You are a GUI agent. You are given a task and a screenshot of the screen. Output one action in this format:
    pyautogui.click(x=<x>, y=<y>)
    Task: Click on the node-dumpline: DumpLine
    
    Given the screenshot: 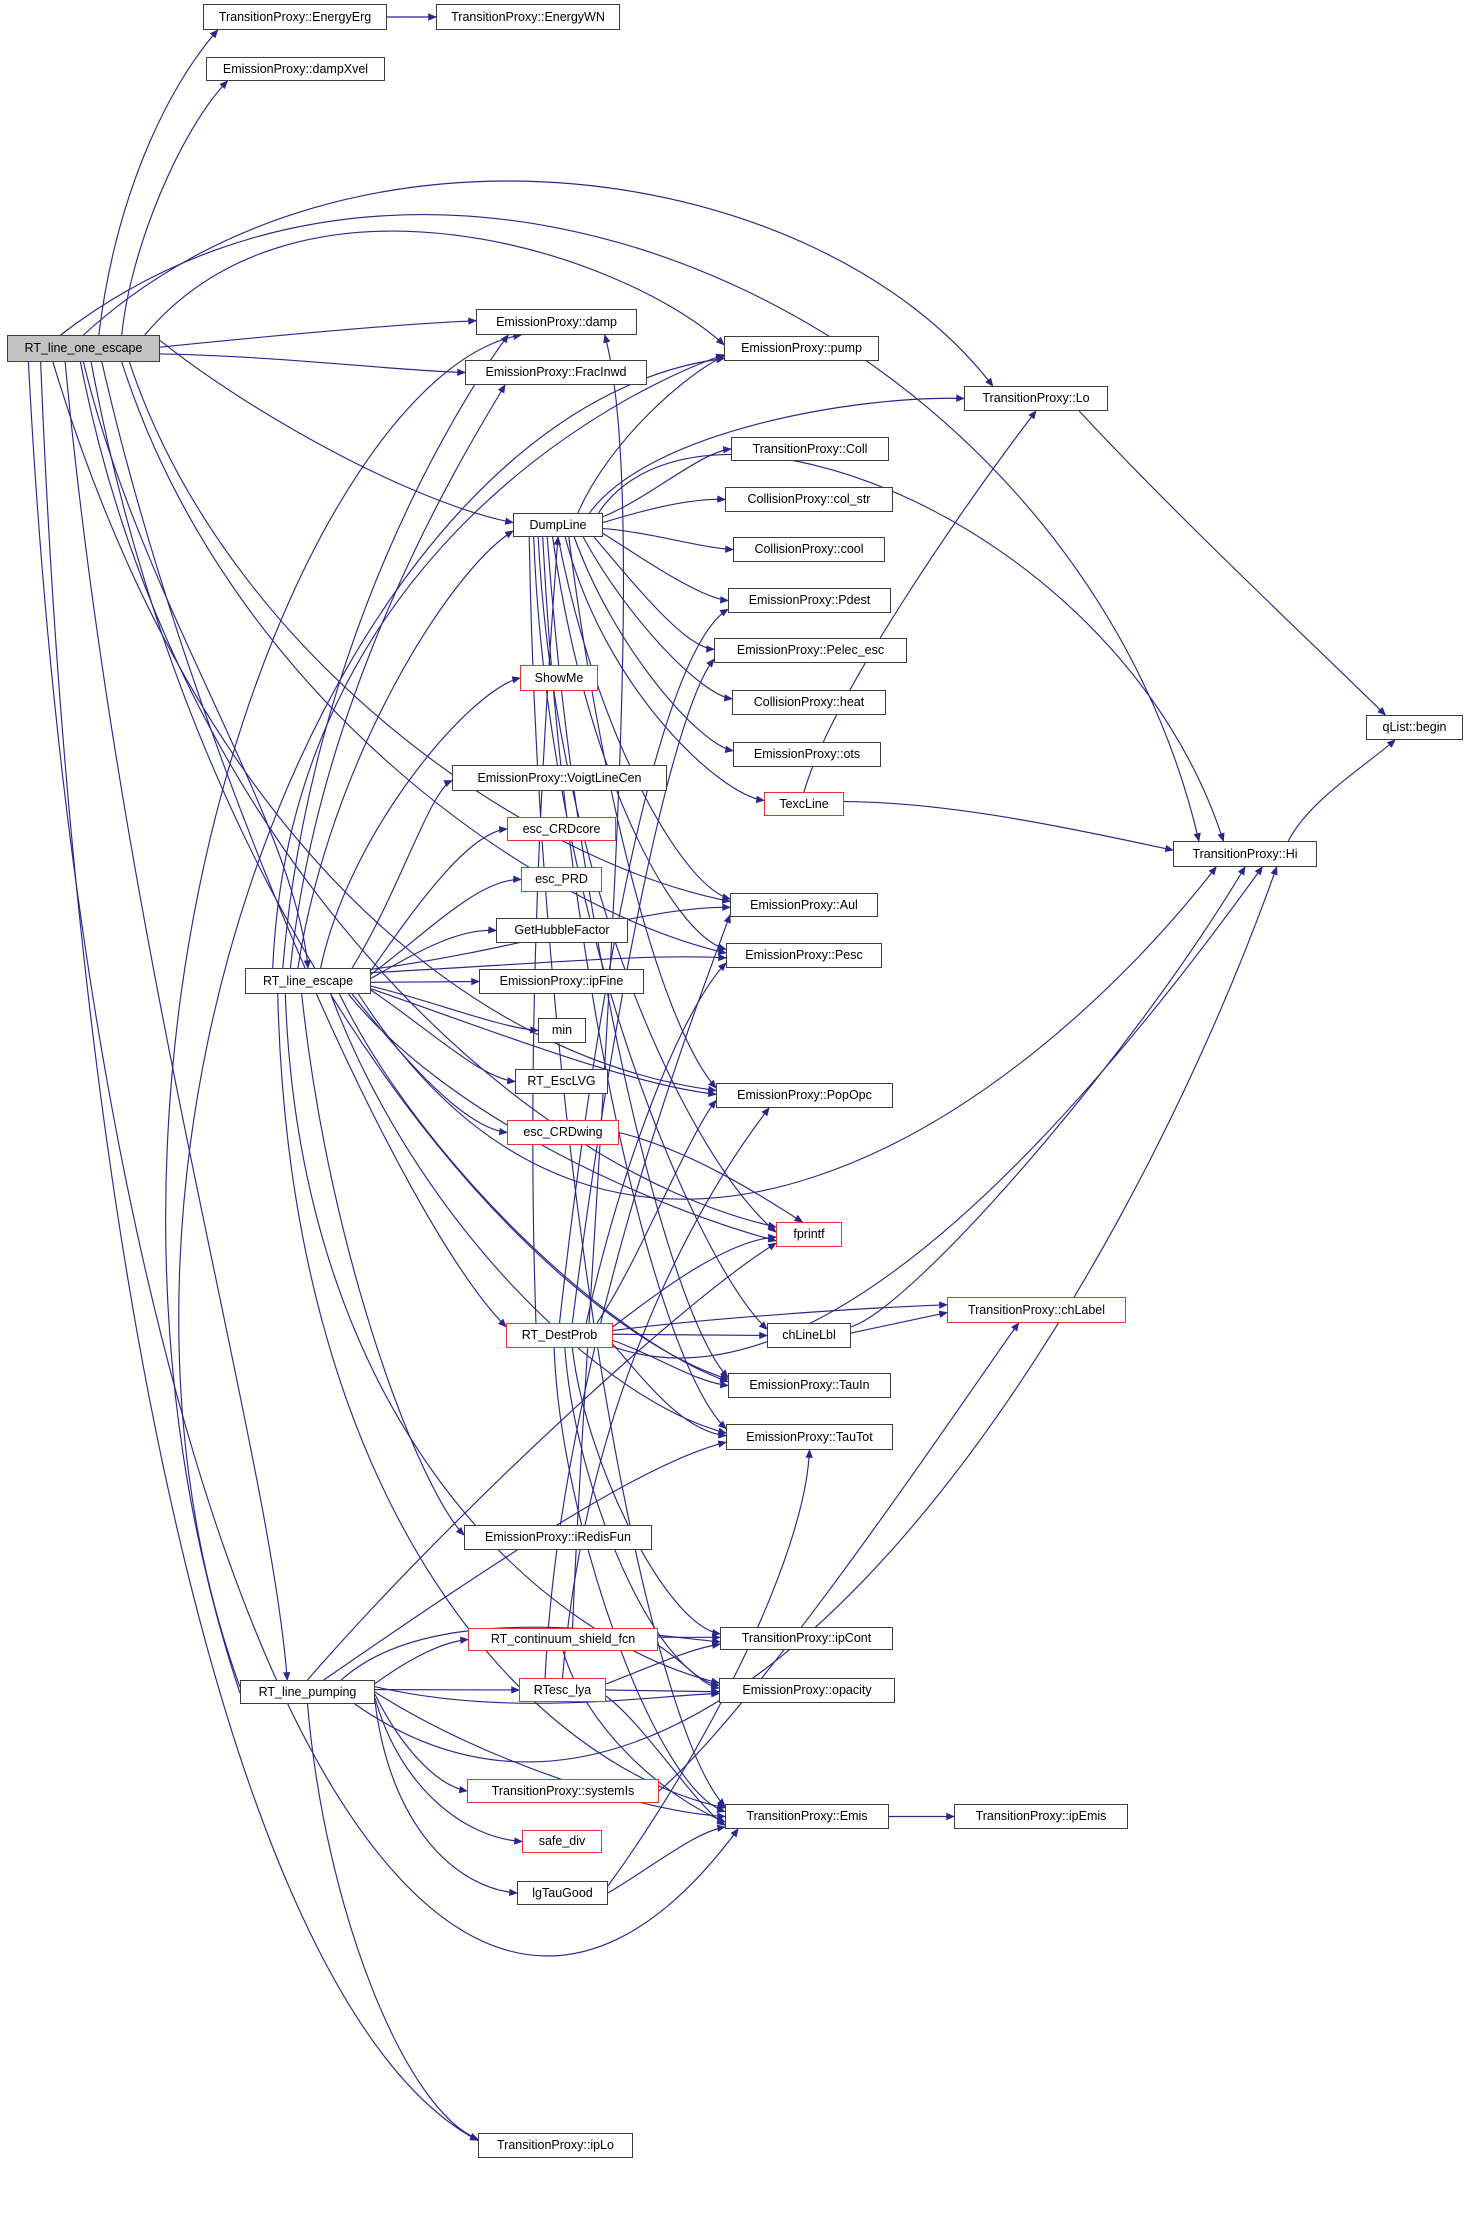 What is the action you would take?
    pyautogui.click(x=558, y=525)
    